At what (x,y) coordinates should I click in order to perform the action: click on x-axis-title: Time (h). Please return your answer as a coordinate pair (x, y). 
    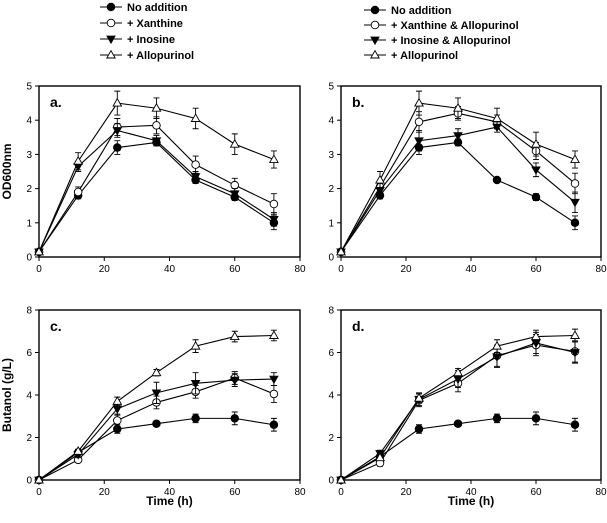
    Looking at the image, I should click on (169, 501).